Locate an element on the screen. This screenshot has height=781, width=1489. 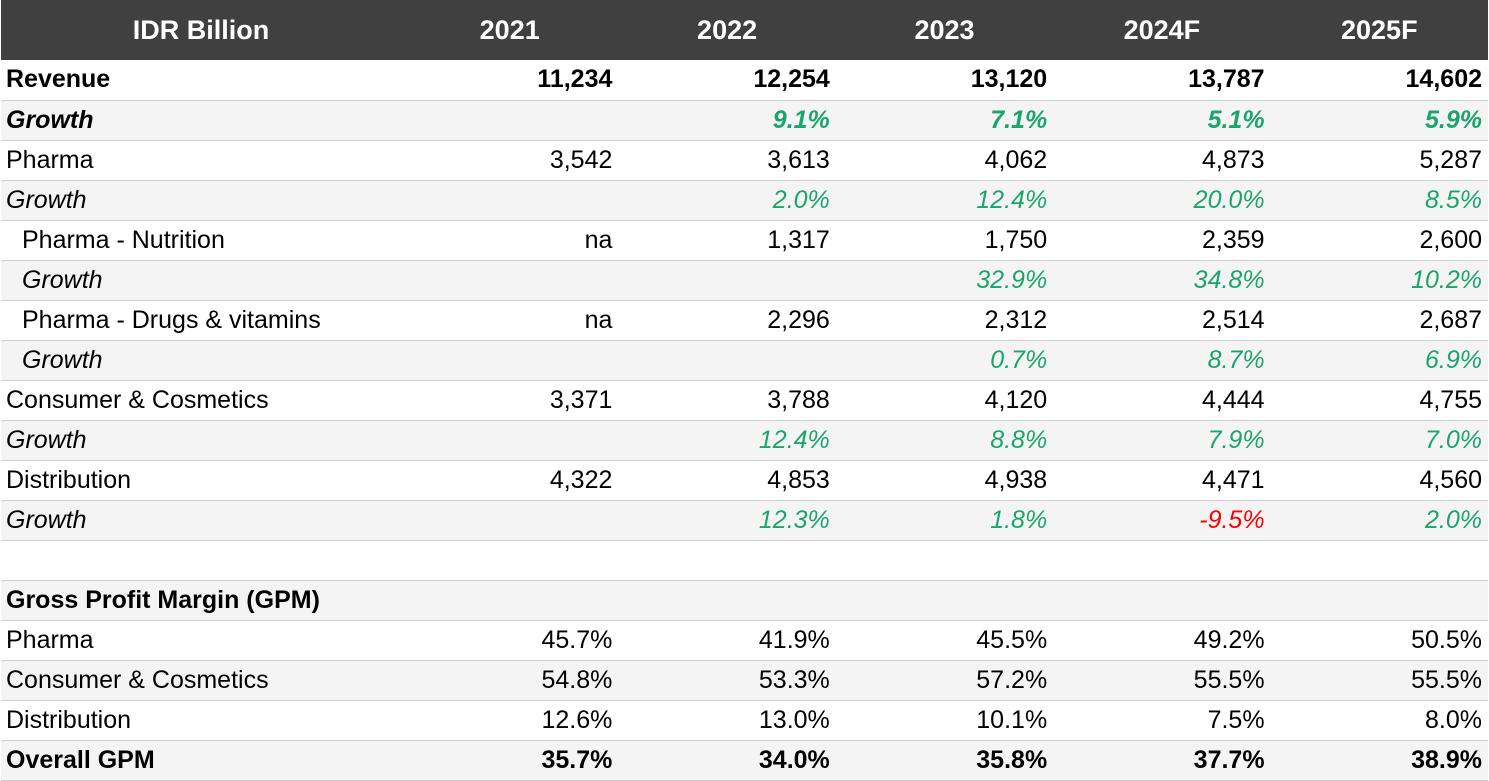
cell-value: 34.0% is located at coordinates (727, 760).